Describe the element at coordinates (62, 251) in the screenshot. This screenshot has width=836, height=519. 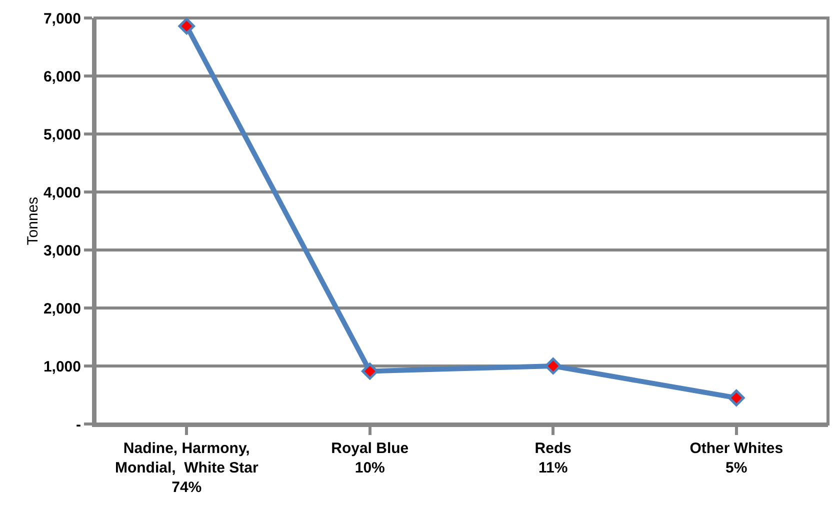
I see `y-tick-label: 3,000` at that location.